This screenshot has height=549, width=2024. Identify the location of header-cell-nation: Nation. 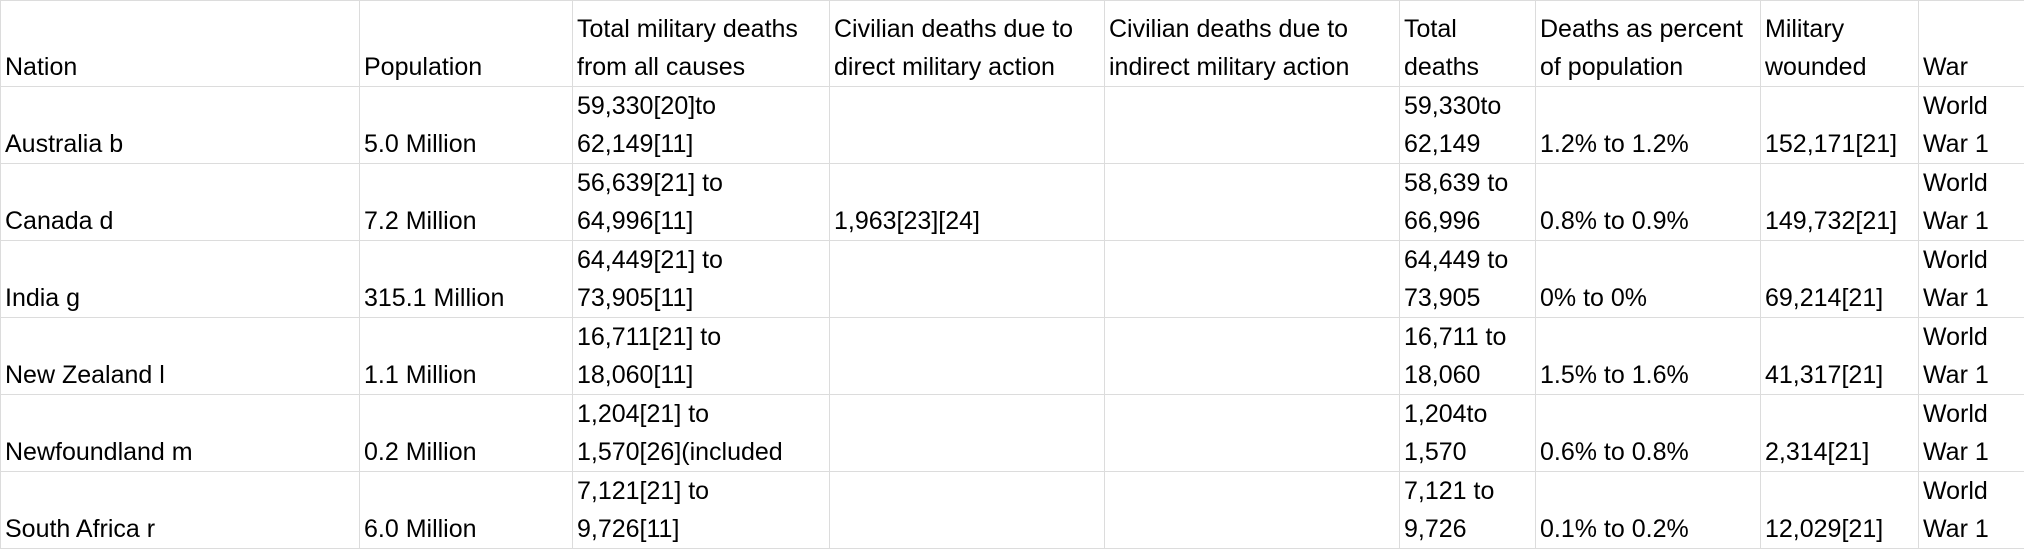
(180, 44).